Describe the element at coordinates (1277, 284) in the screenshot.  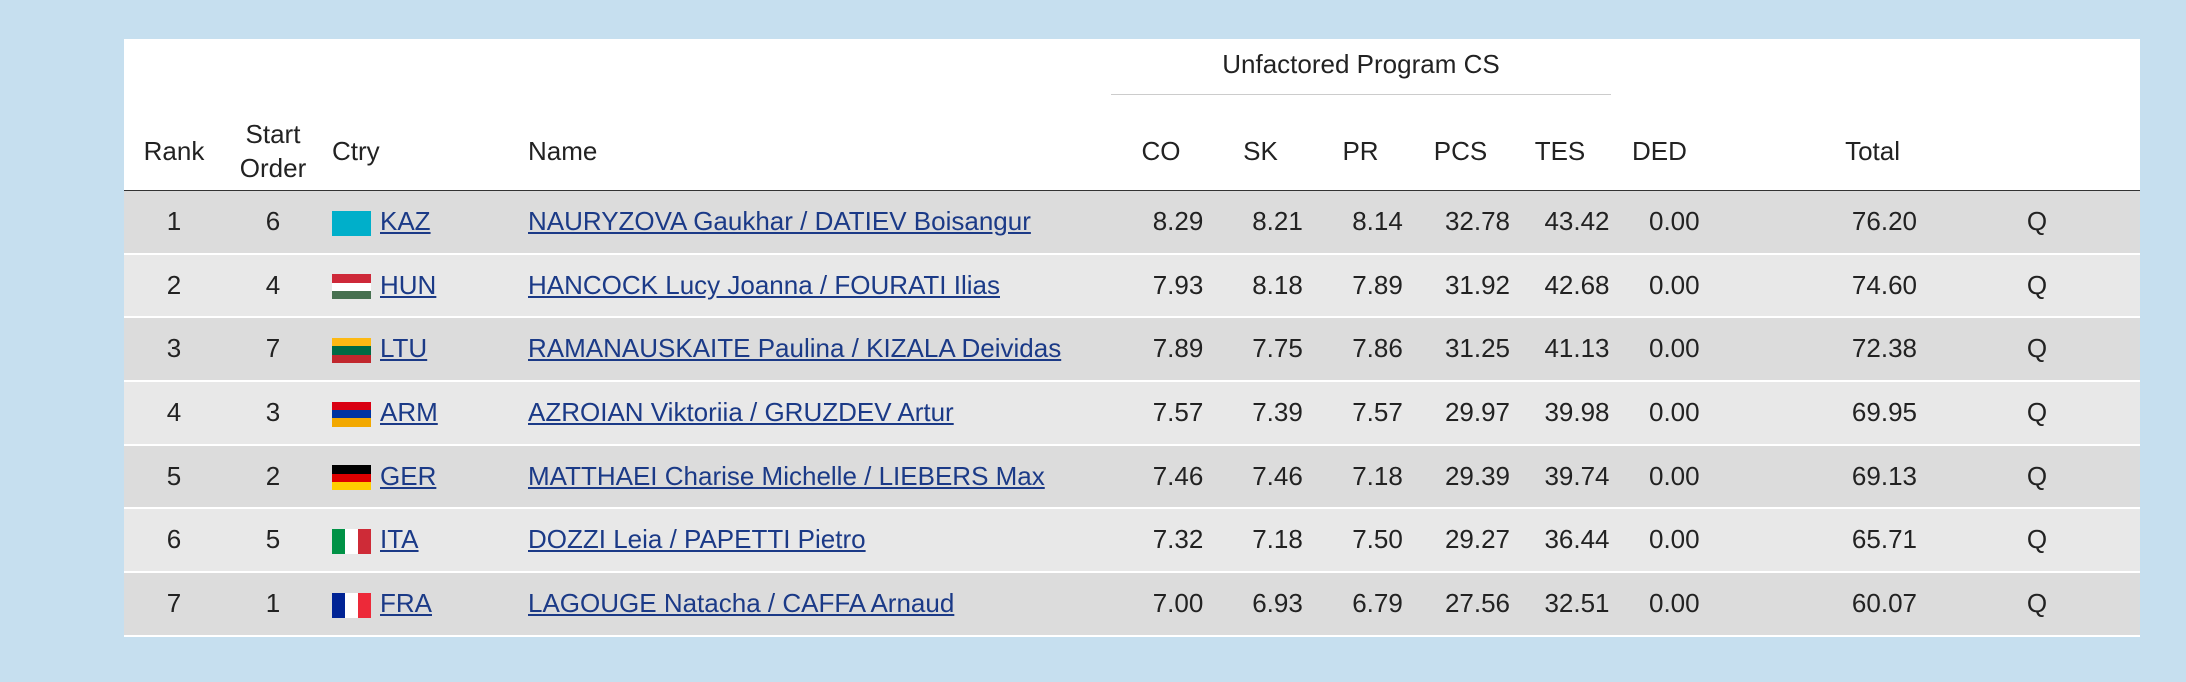
I see `sk-cell: 8.18` at that location.